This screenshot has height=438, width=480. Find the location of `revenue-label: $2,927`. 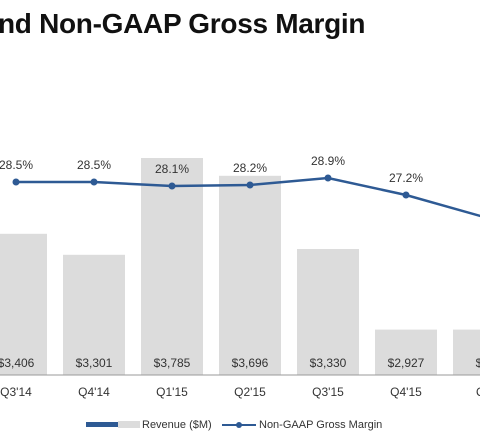

revenue-label: $2,927 is located at coordinates (406, 363).